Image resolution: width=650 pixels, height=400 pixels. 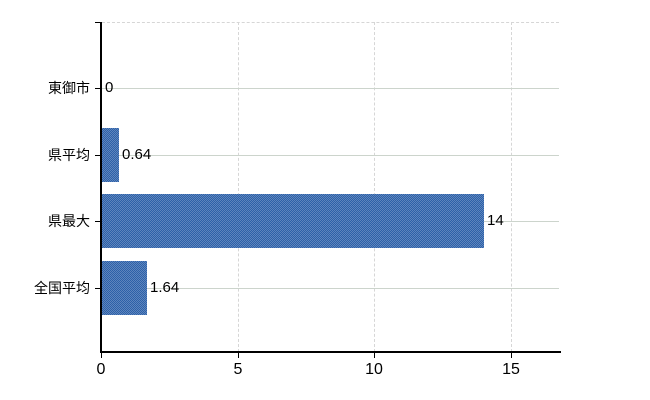 I want to click on bar-national-average, so click(x=124, y=288).